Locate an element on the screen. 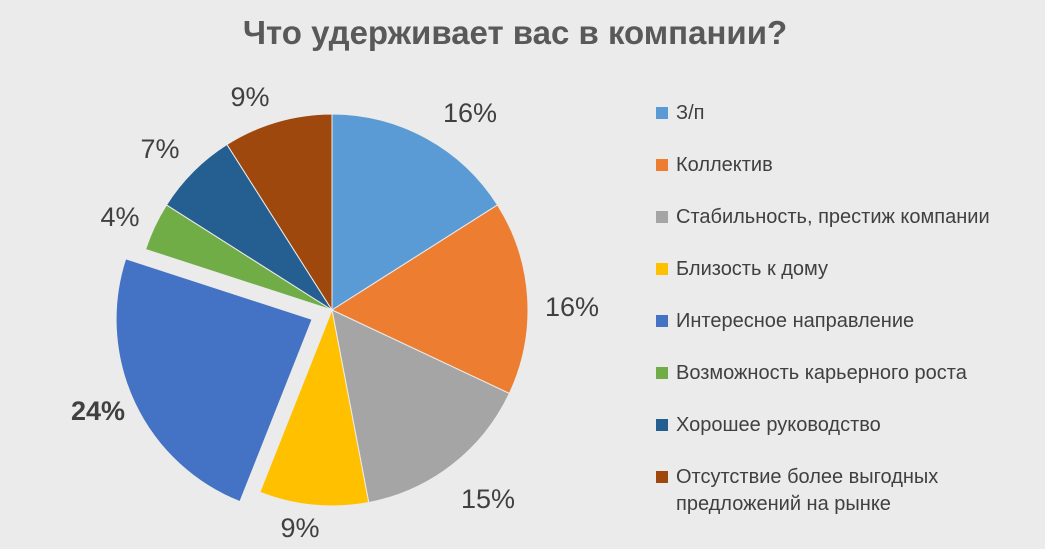  data-label: 4% is located at coordinates (119, 217).